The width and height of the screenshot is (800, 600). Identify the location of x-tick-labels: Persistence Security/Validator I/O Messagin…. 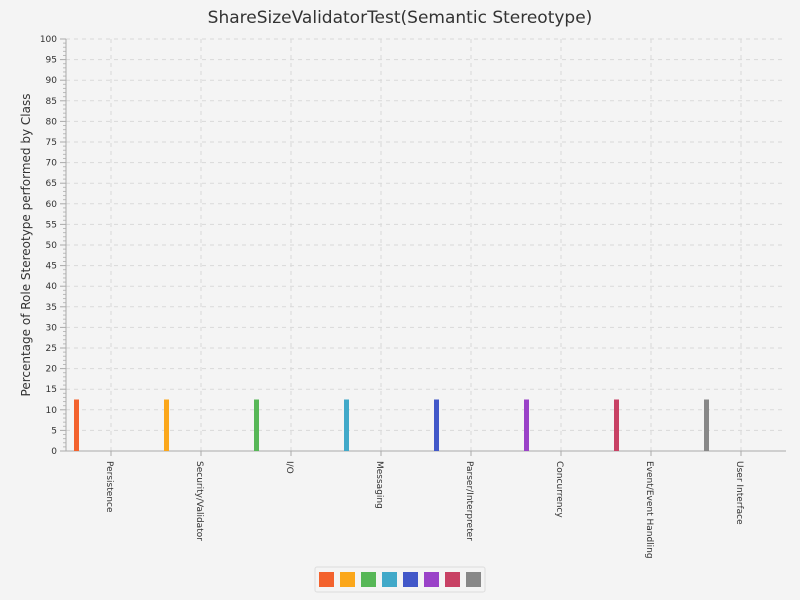
(424, 510).